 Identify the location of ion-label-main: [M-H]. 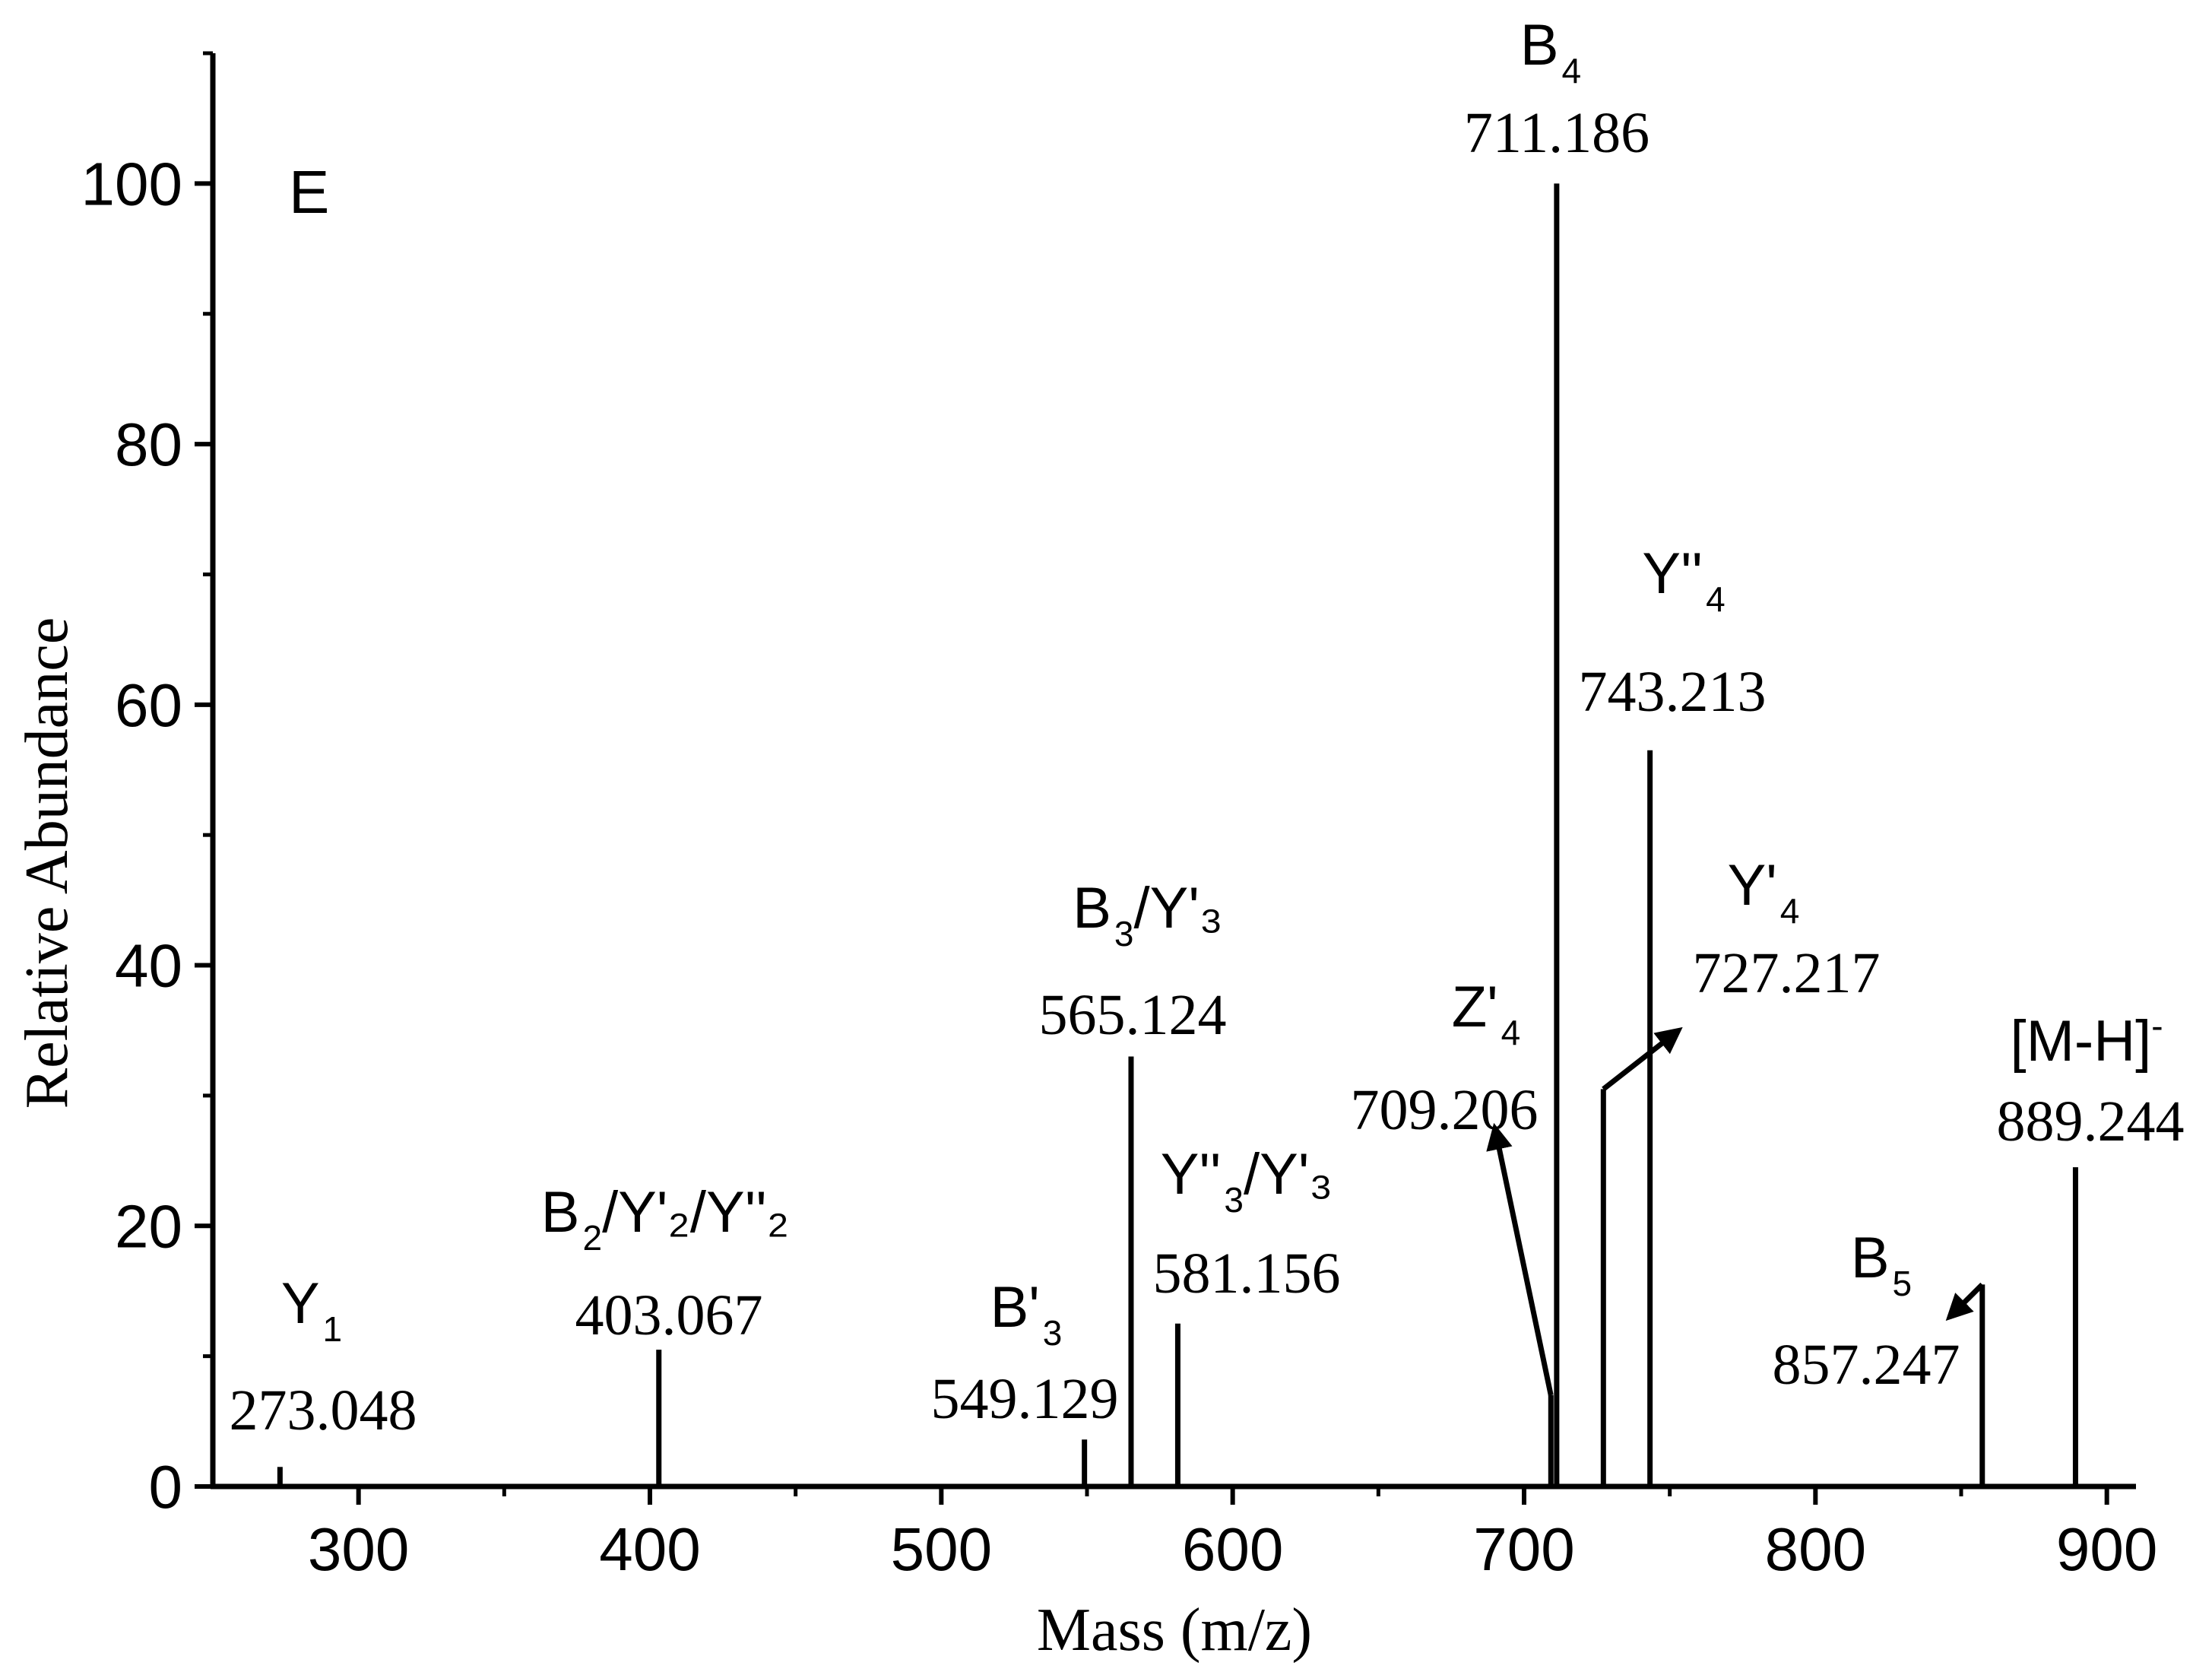
(2080, 1041).